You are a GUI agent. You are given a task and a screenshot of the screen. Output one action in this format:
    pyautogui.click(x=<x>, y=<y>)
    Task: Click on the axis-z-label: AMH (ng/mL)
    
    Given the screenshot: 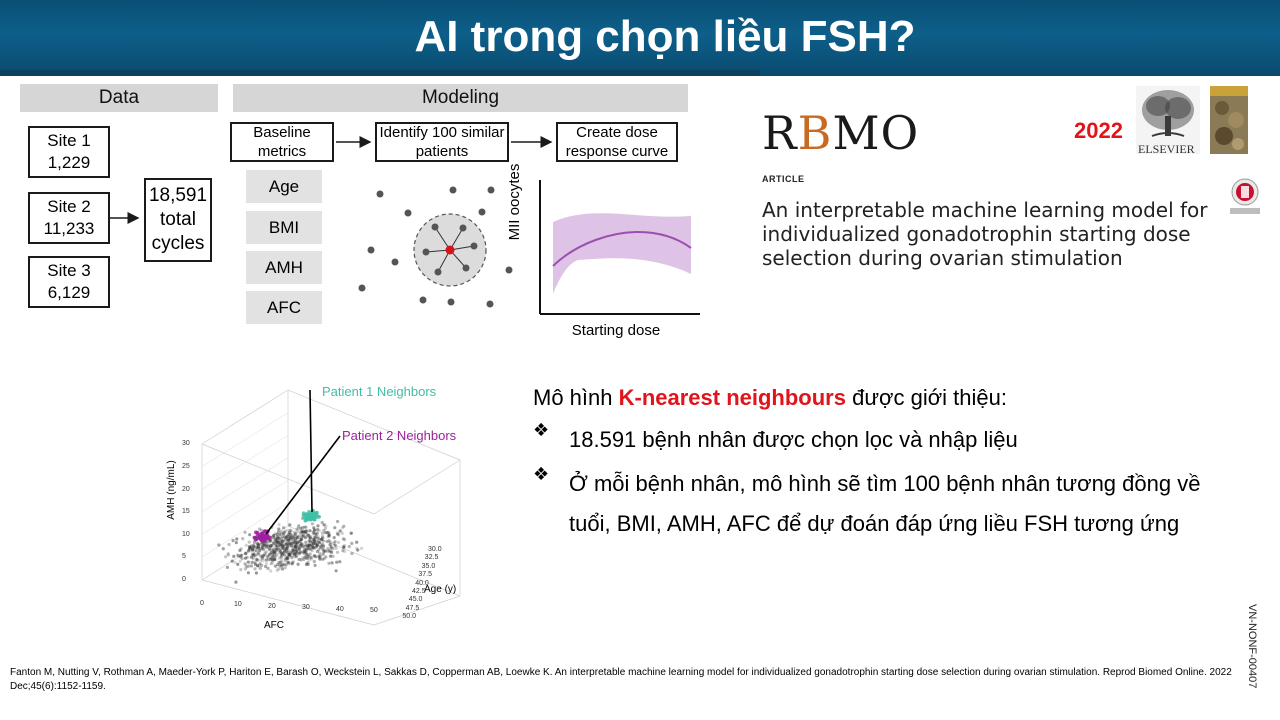 What is the action you would take?
    pyautogui.click(x=171, y=490)
    